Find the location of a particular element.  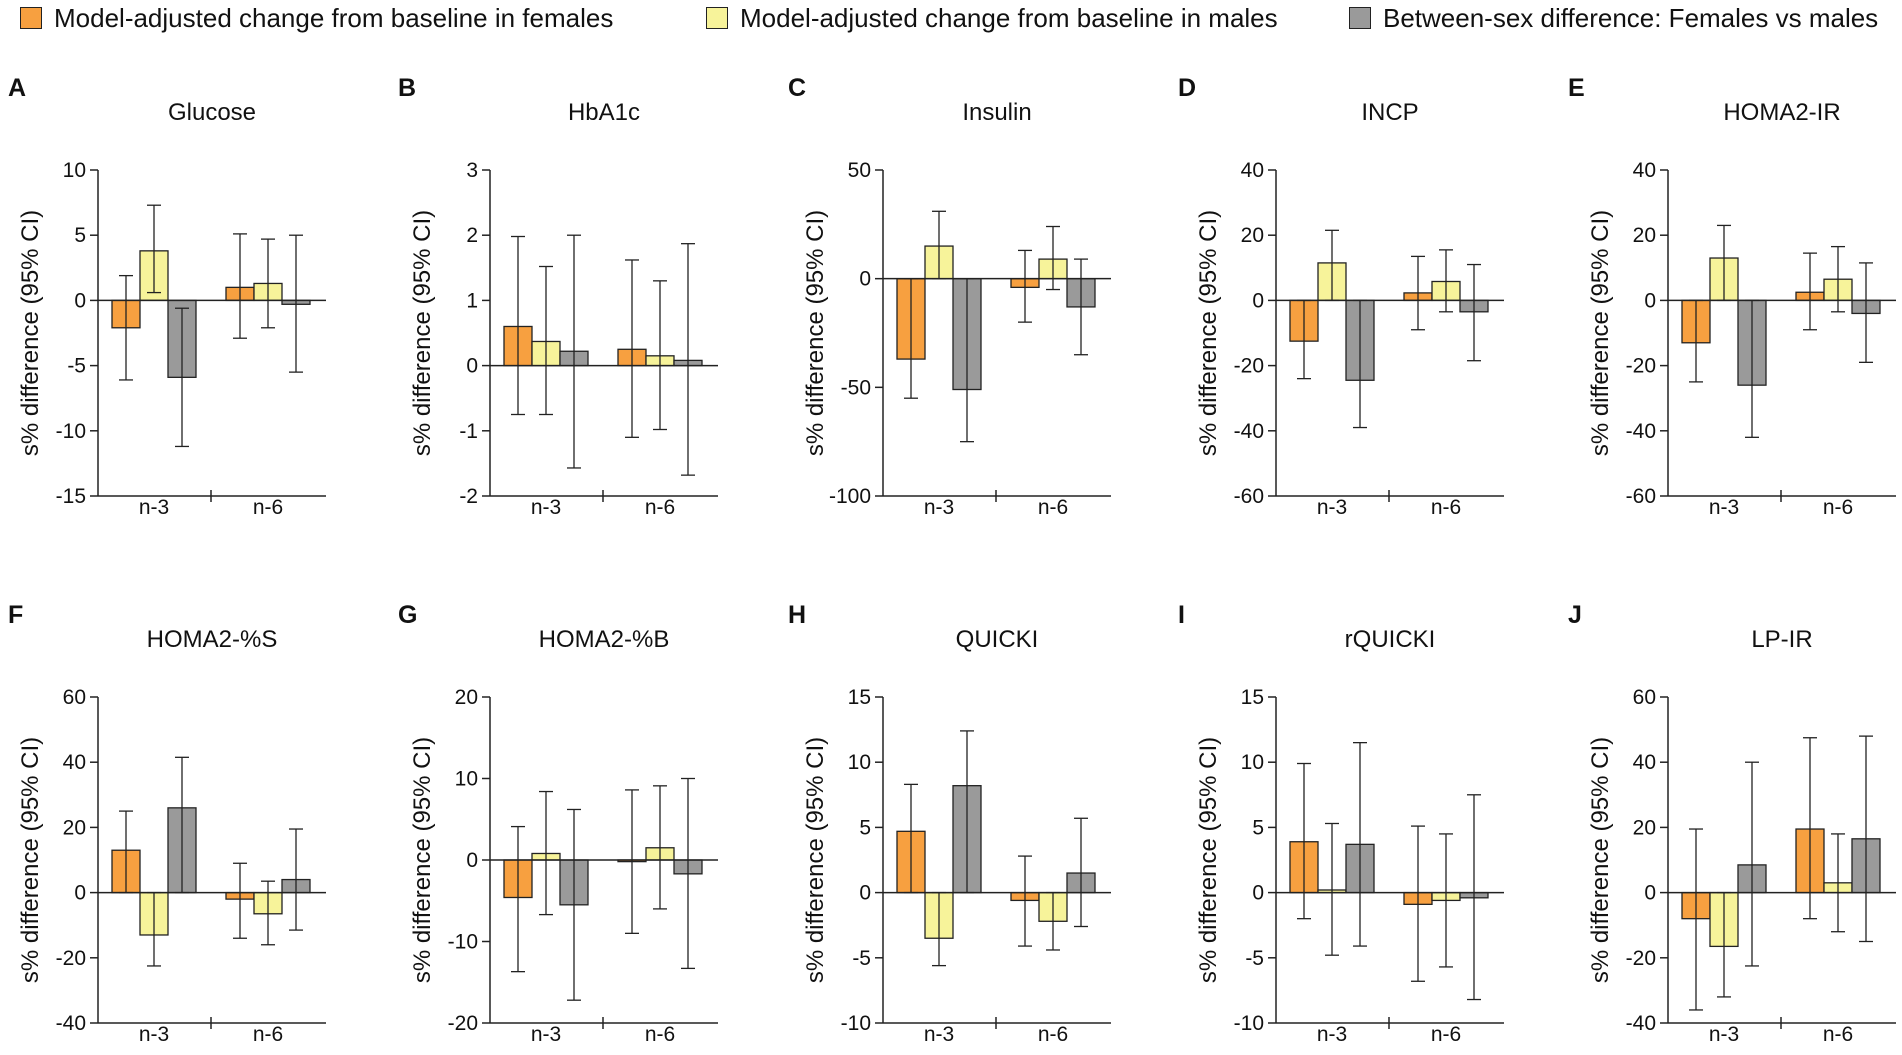

panel-e-ytick-label: 40 is located at coordinates (1644, 170).